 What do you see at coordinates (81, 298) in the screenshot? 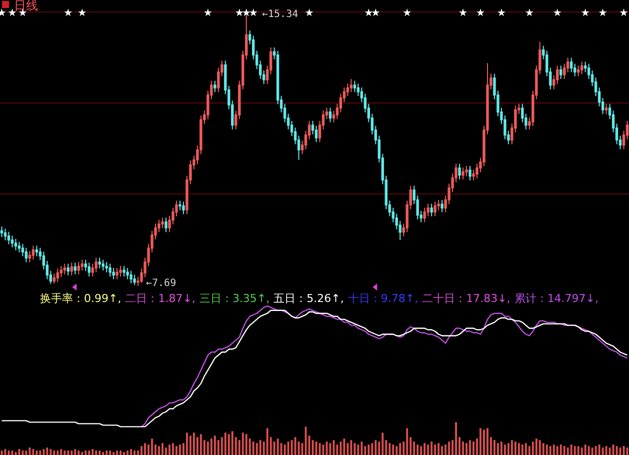
I see `text: 换手率：0.99↑,` at bounding box center [81, 298].